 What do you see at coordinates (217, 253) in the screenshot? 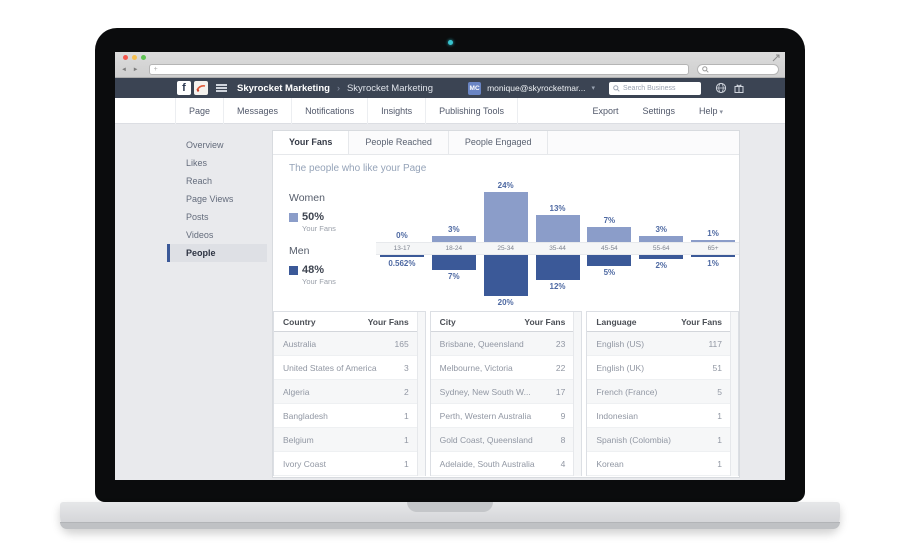
I see `sidebar-item-people: People` at bounding box center [217, 253].